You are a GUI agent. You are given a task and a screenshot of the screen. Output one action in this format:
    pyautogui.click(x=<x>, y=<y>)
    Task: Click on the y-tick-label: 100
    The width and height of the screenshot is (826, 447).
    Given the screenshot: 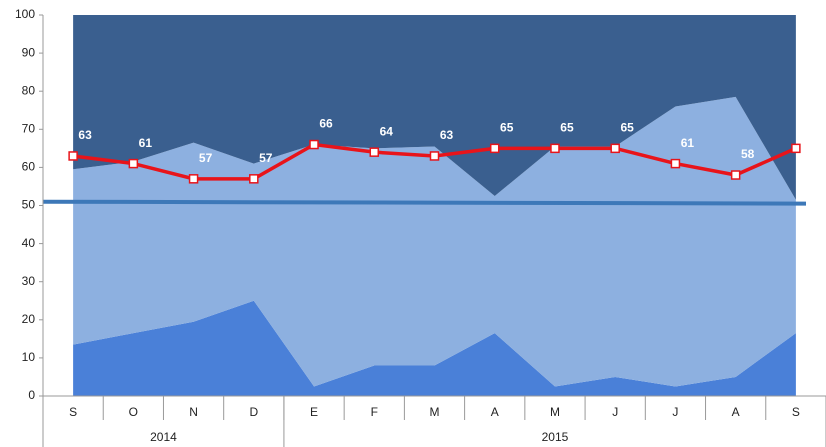 What is the action you would take?
    pyautogui.click(x=25, y=14)
    